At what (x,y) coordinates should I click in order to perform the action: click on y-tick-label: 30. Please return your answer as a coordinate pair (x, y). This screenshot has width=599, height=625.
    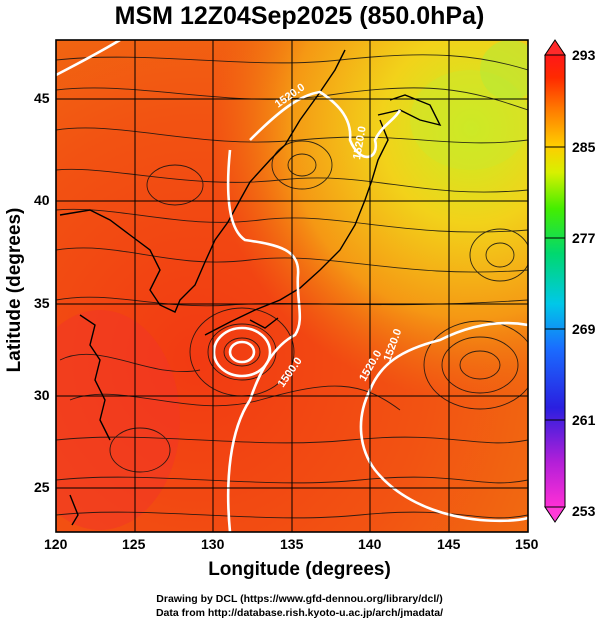
    Looking at the image, I should click on (42, 395).